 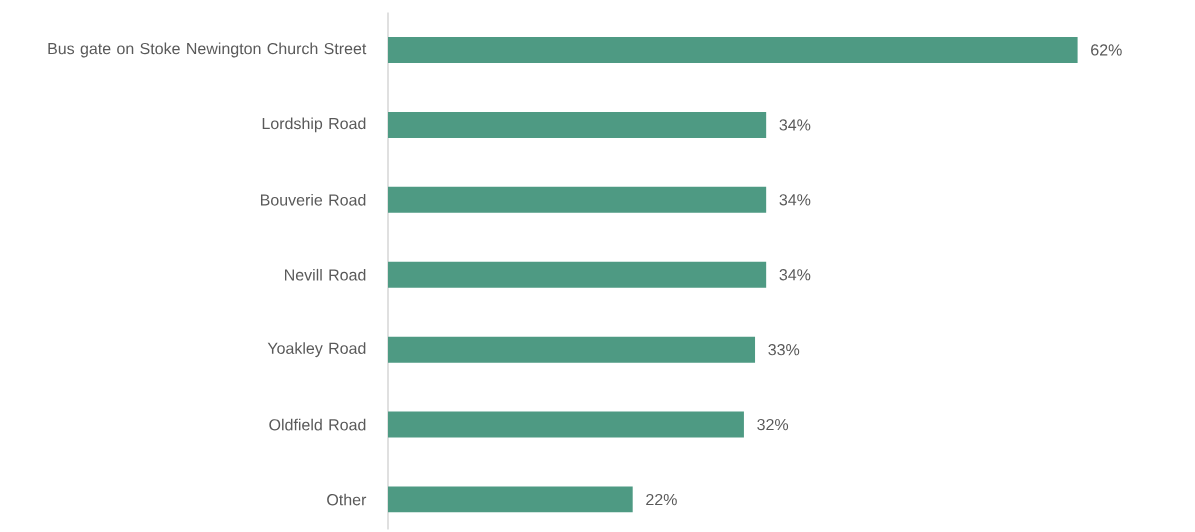 I want to click on y-tick-label: Oldfield Road, so click(x=317, y=424).